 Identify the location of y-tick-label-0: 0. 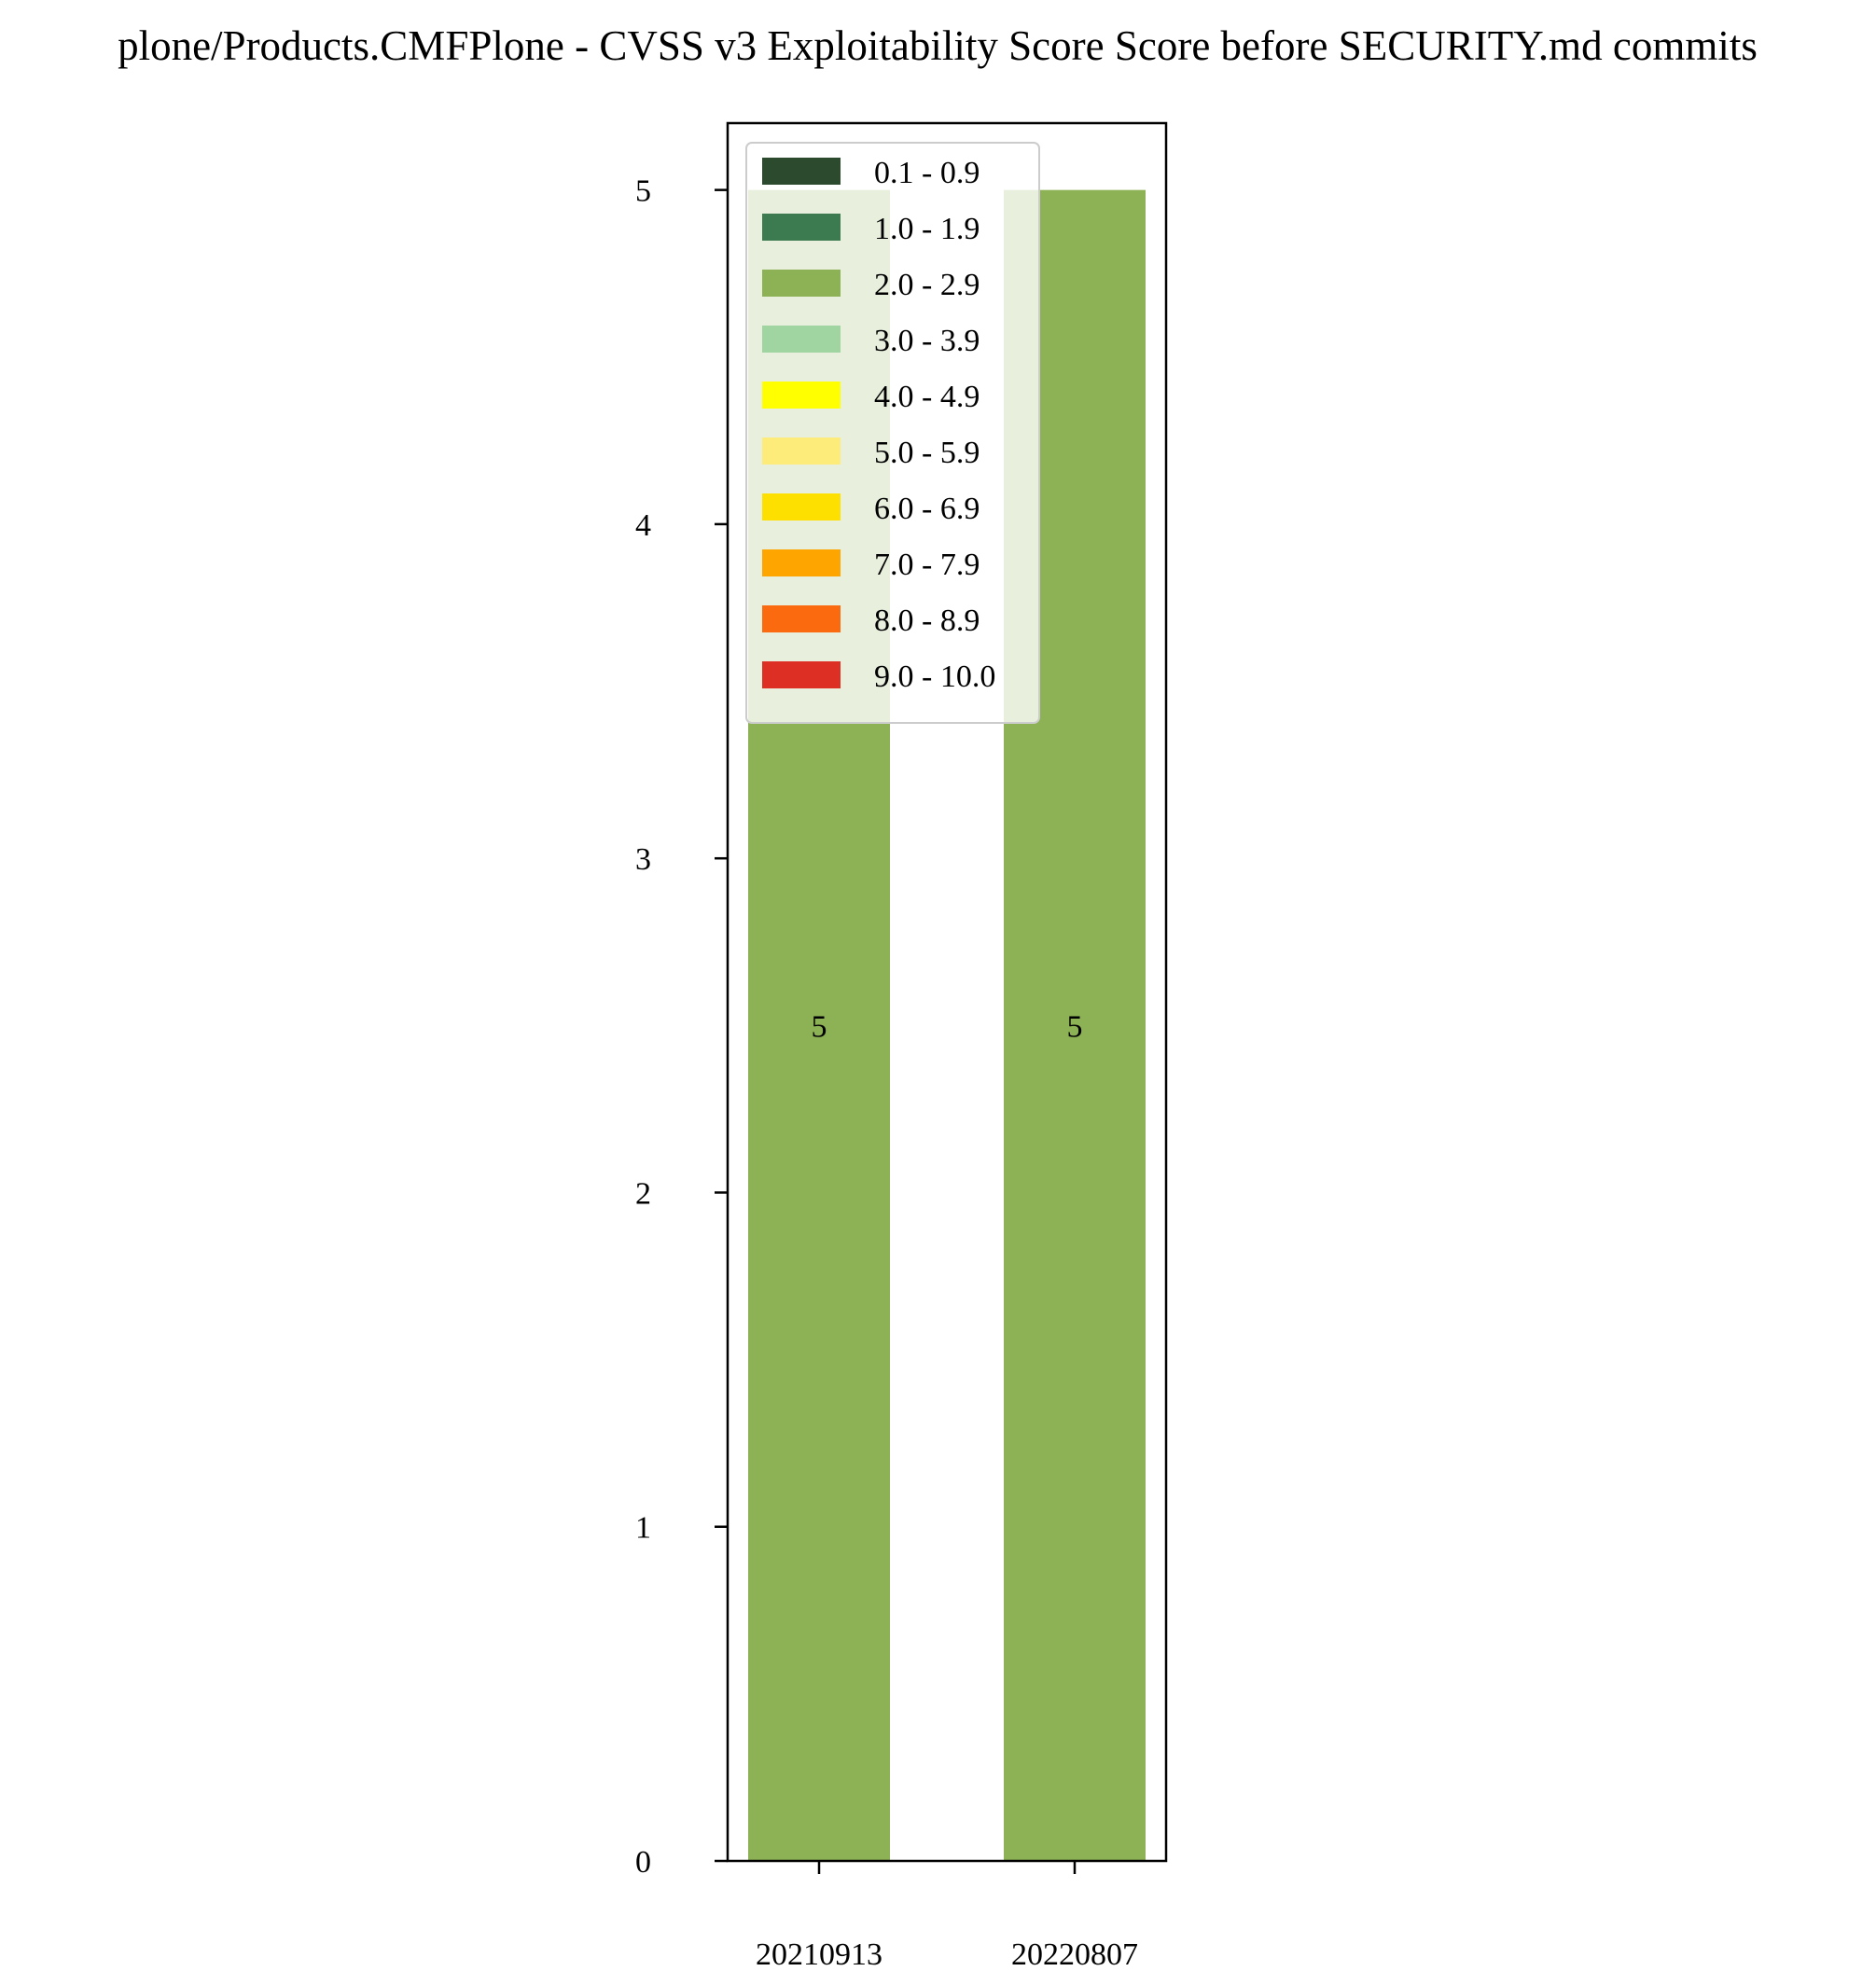
(643, 1862).